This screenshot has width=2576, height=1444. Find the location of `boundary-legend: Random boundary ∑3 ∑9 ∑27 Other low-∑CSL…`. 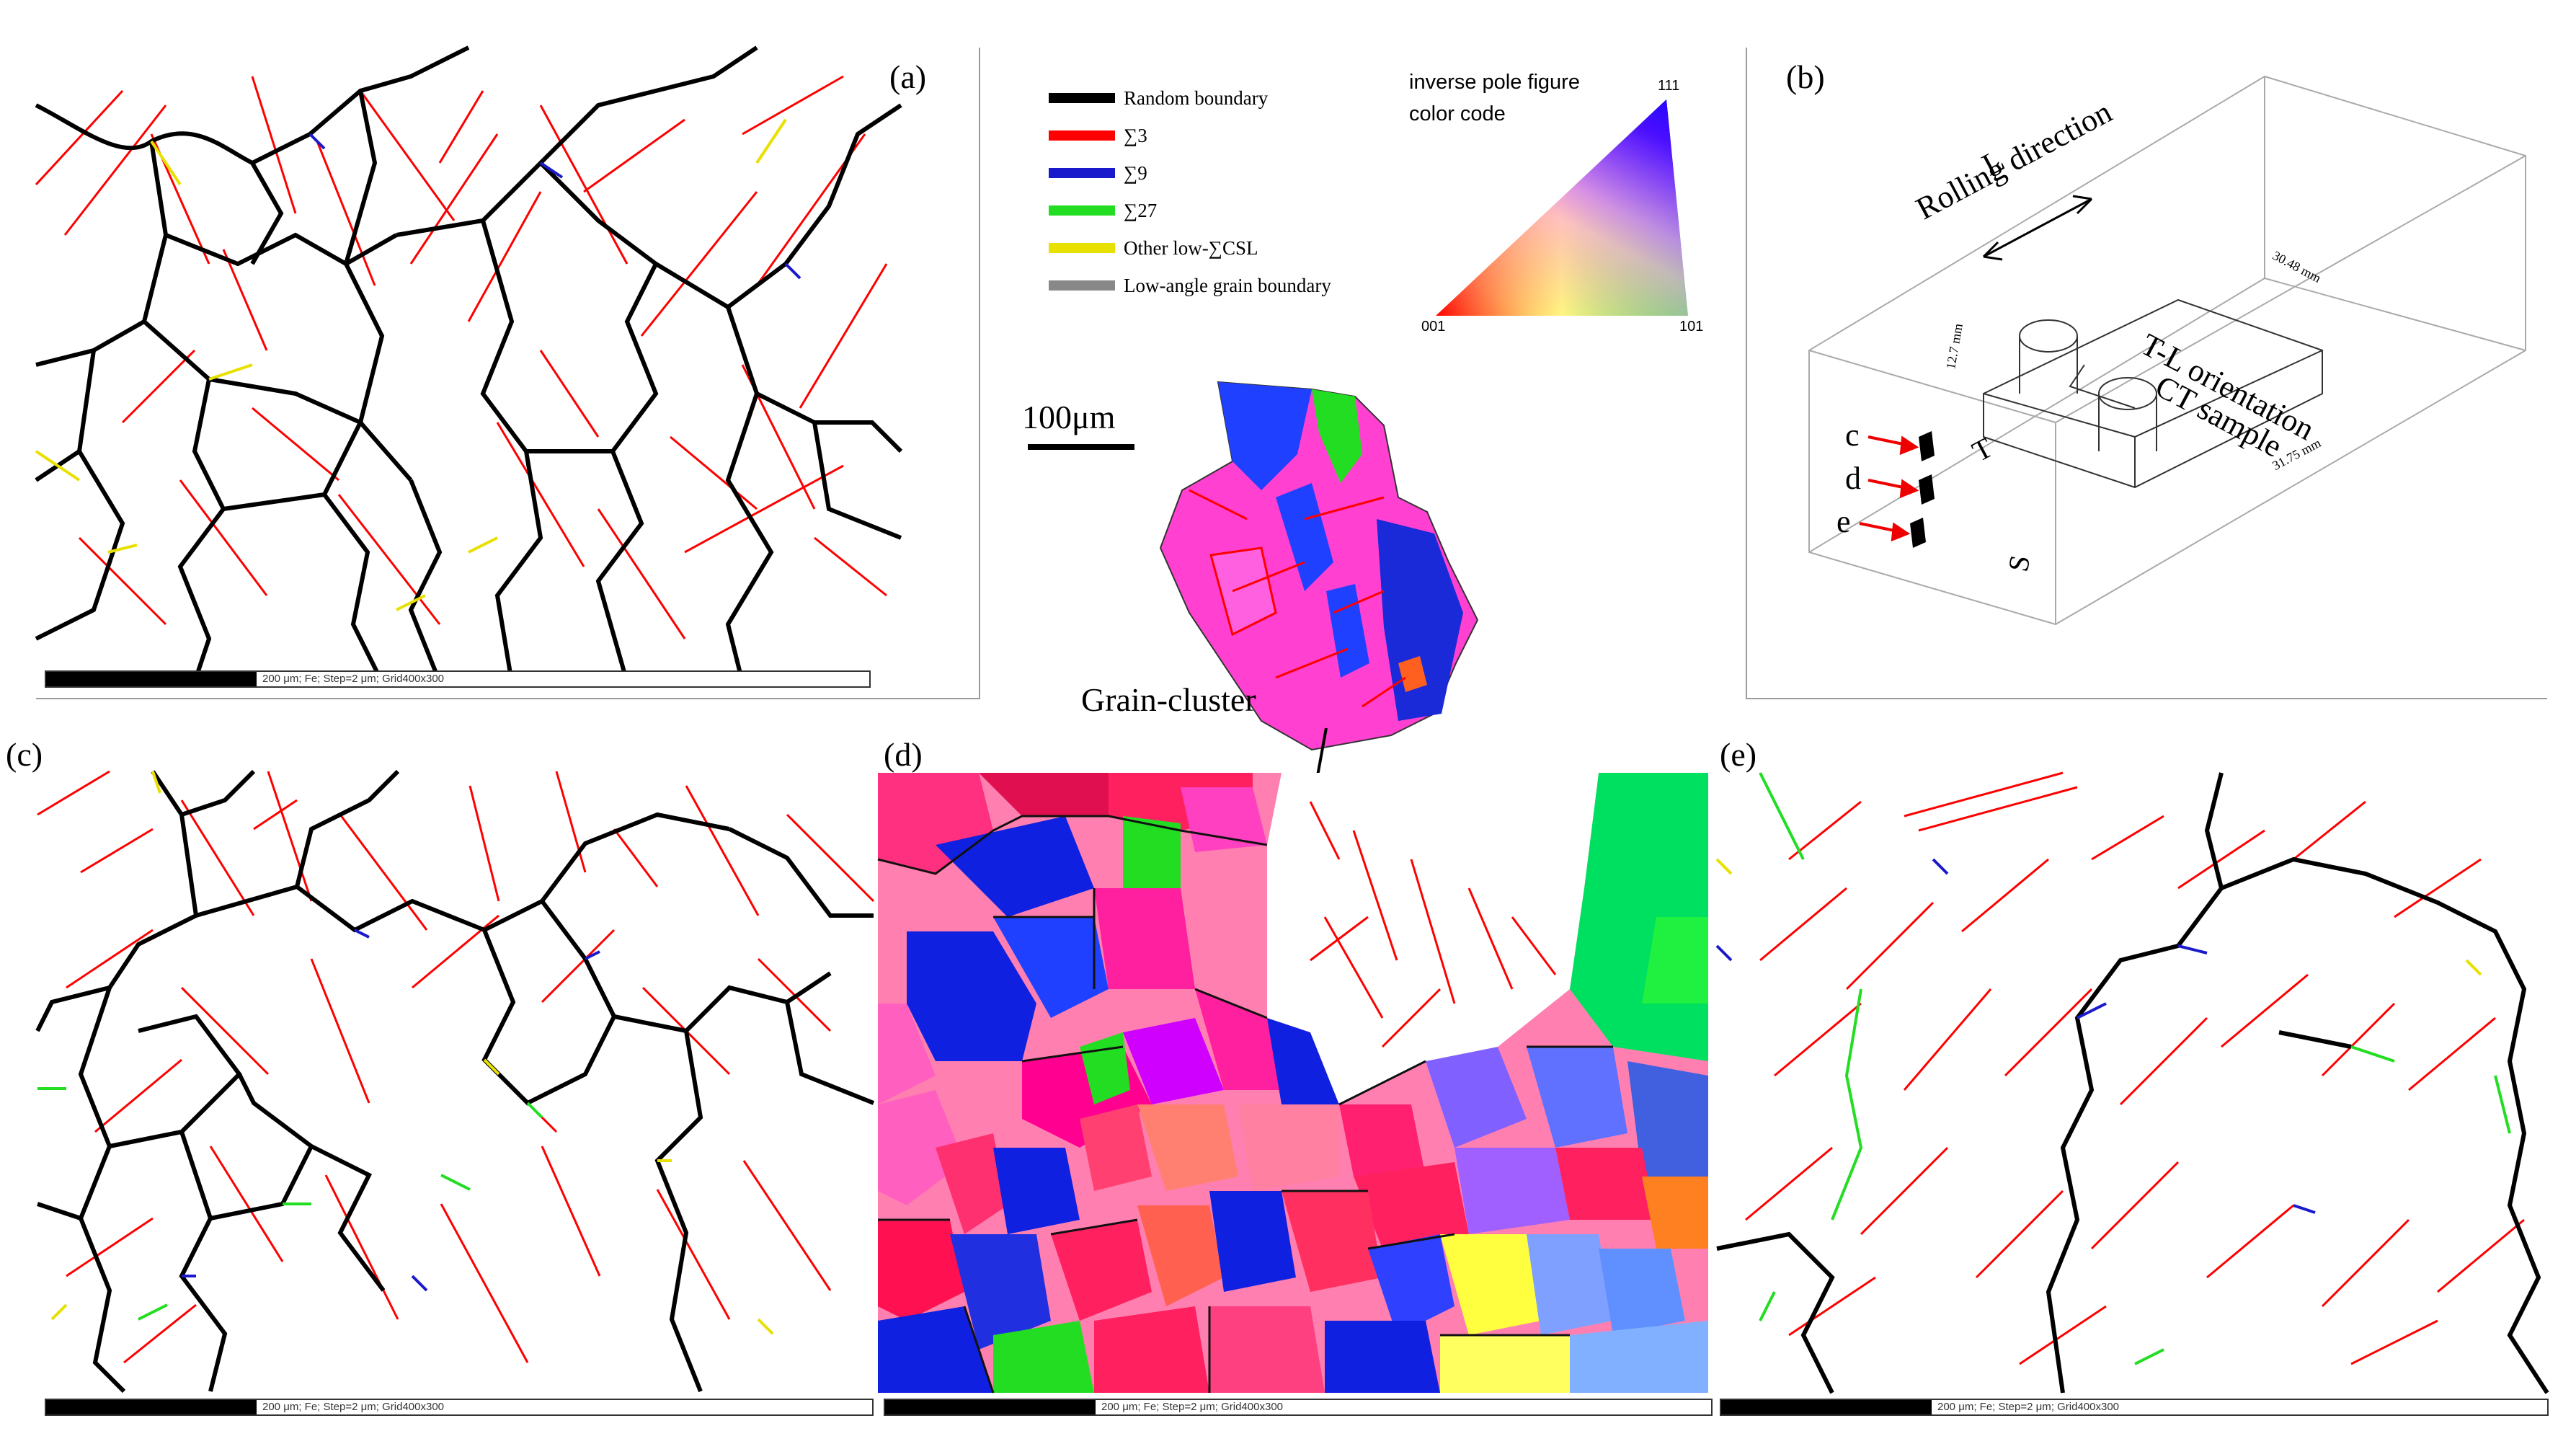

boundary-legend: Random boundary ∑3 ∑9 ∑27 Other low-∑CSL… is located at coordinates (1236, 199).